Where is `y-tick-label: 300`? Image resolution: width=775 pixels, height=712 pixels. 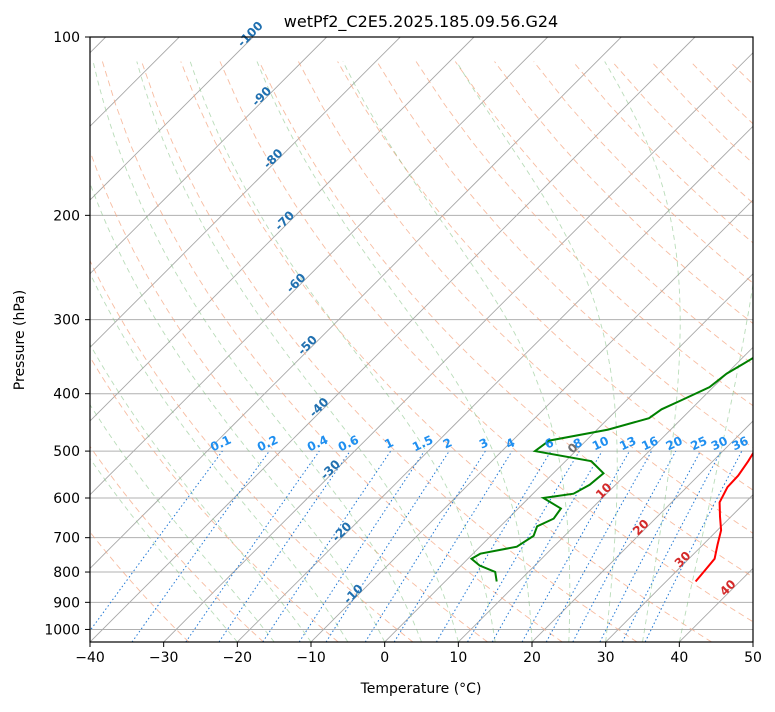 y-tick-label: 300 is located at coordinates (66, 321).